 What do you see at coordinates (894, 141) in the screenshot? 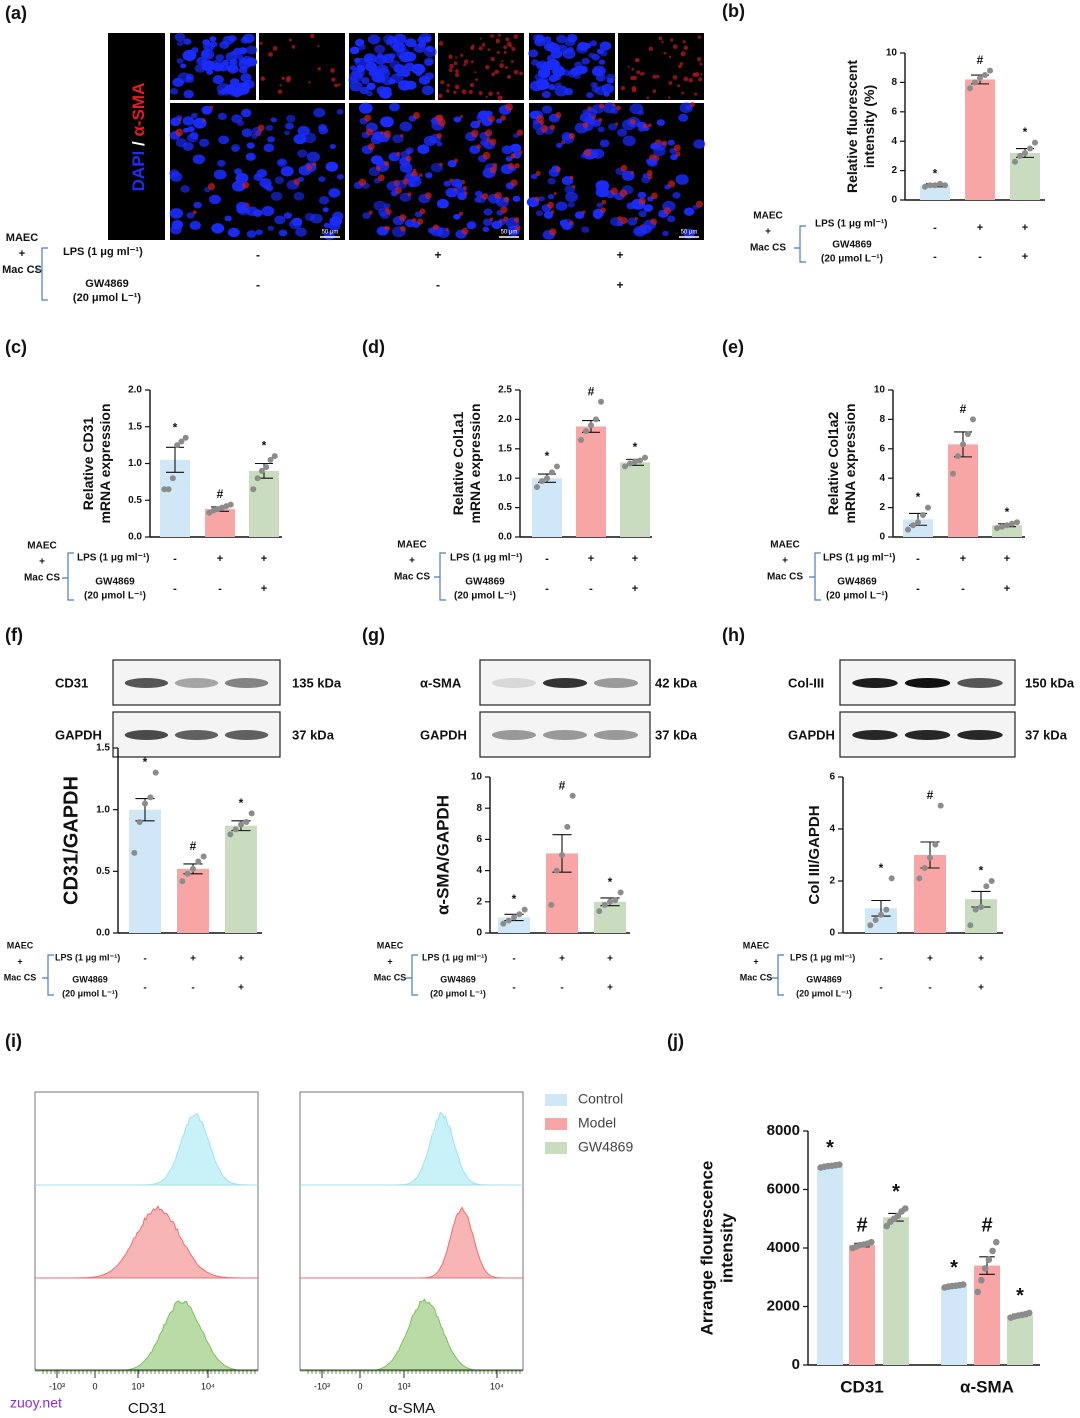
I see `y-tick-label: 4` at bounding box center [894, 141].